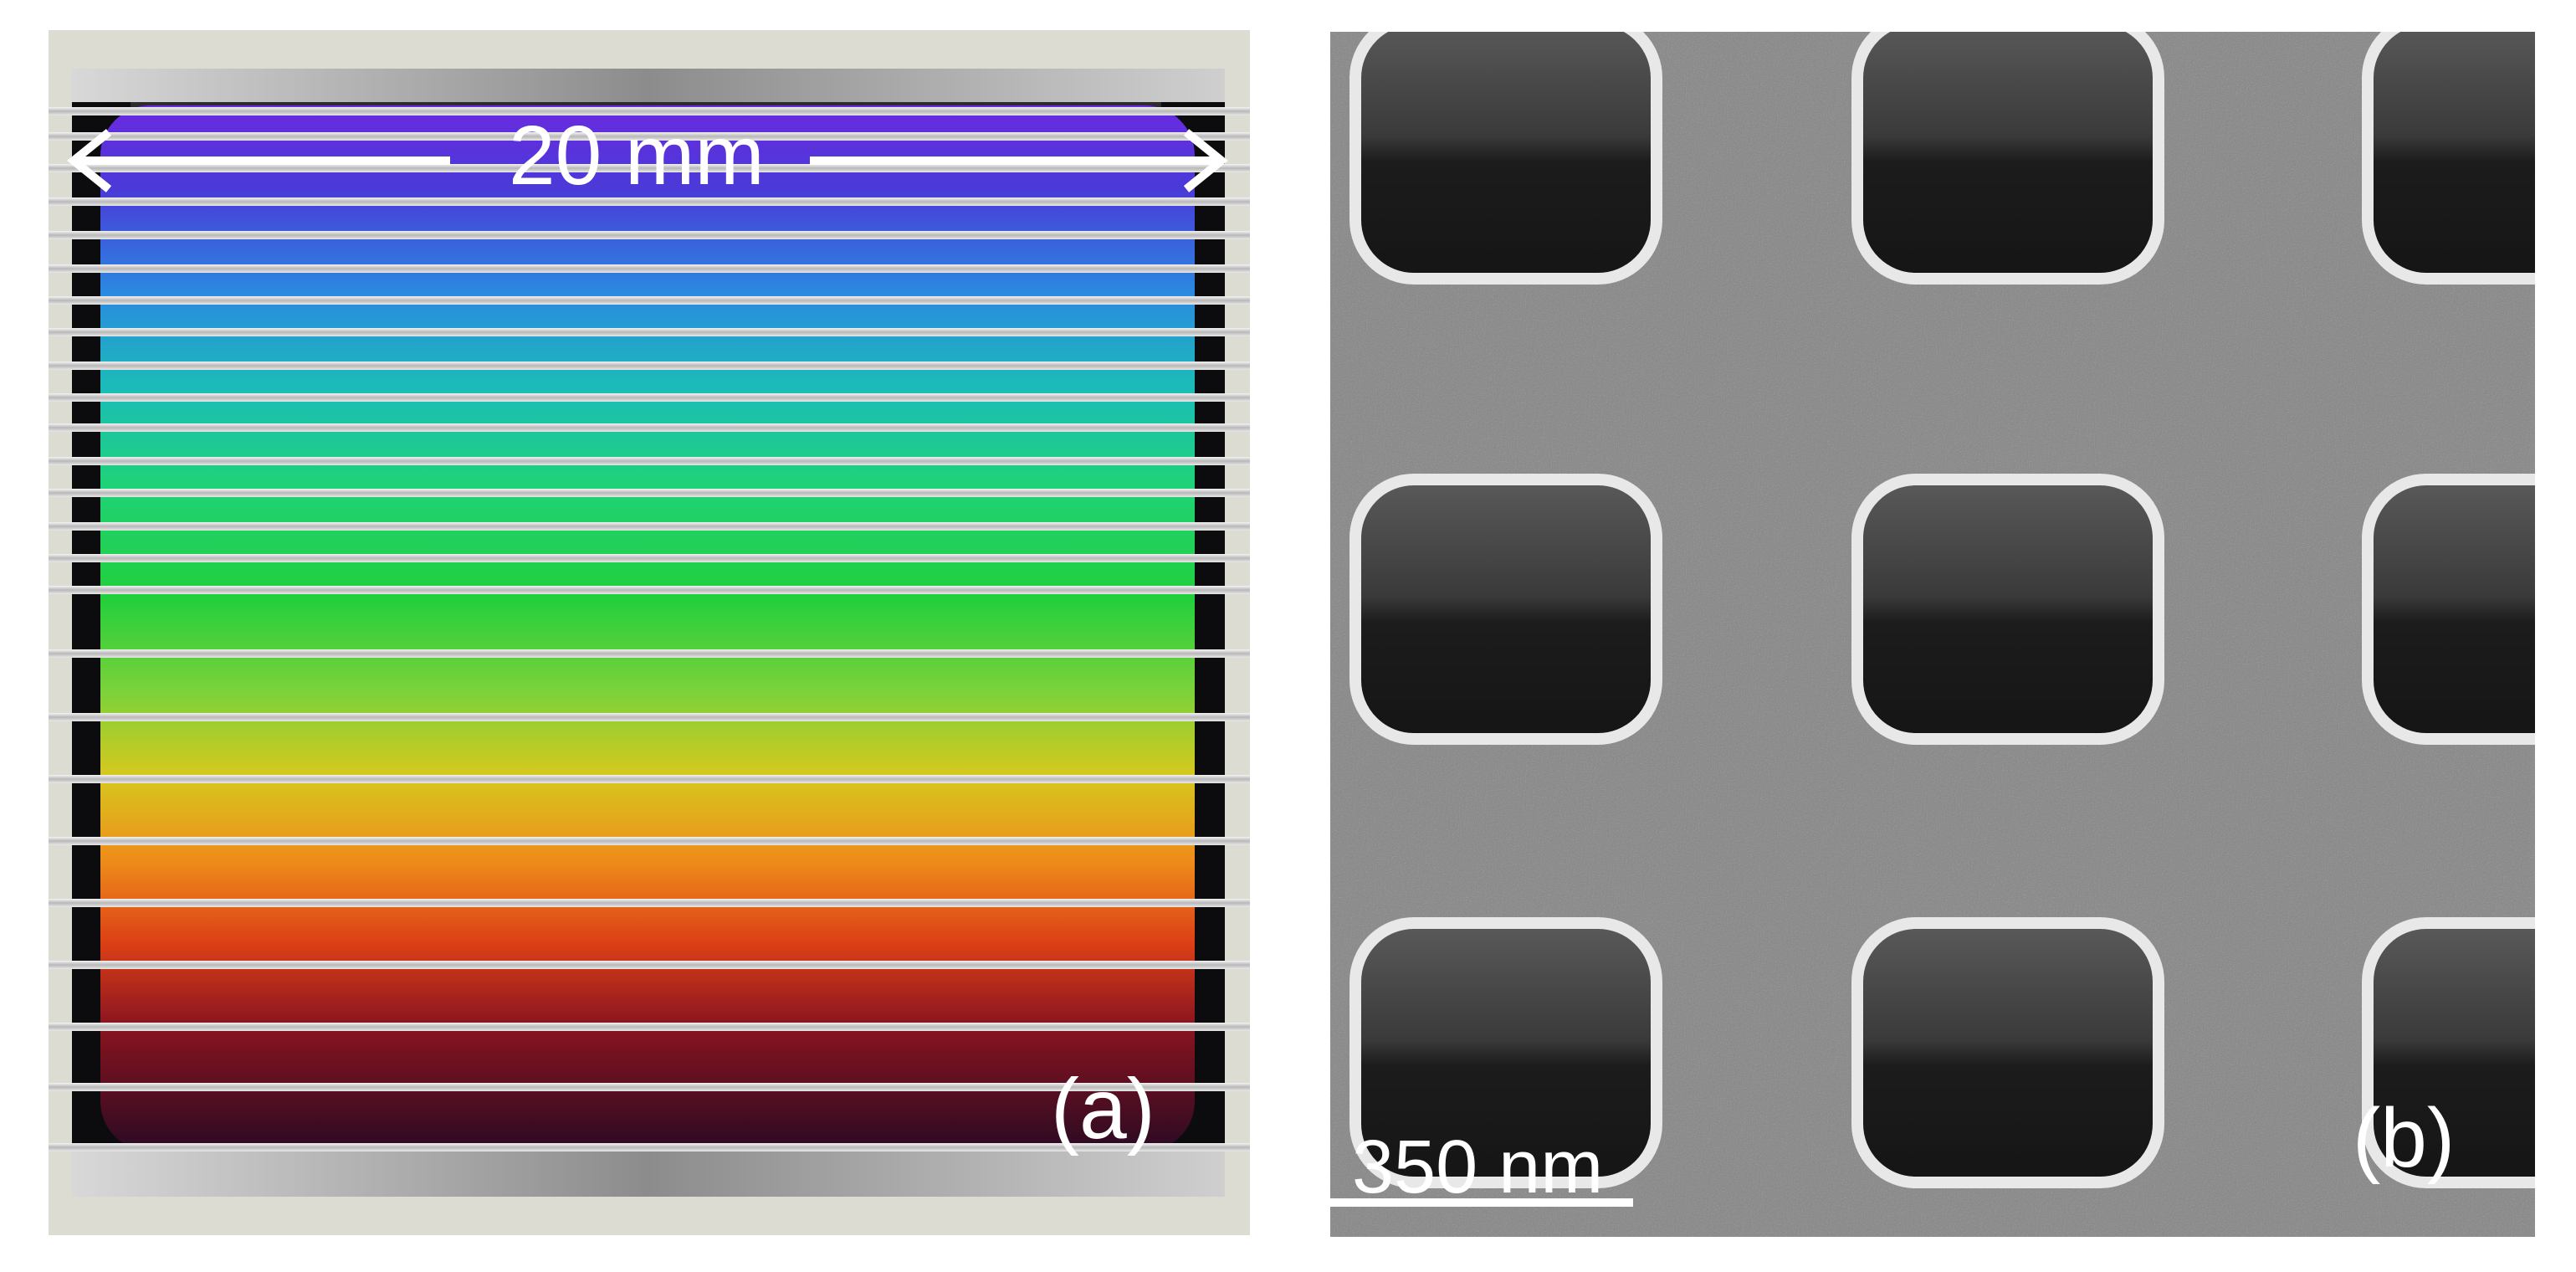 The height and width of the screenshot is (1272, 2576). I want to click on dimension-arrow, so click(647, 160).